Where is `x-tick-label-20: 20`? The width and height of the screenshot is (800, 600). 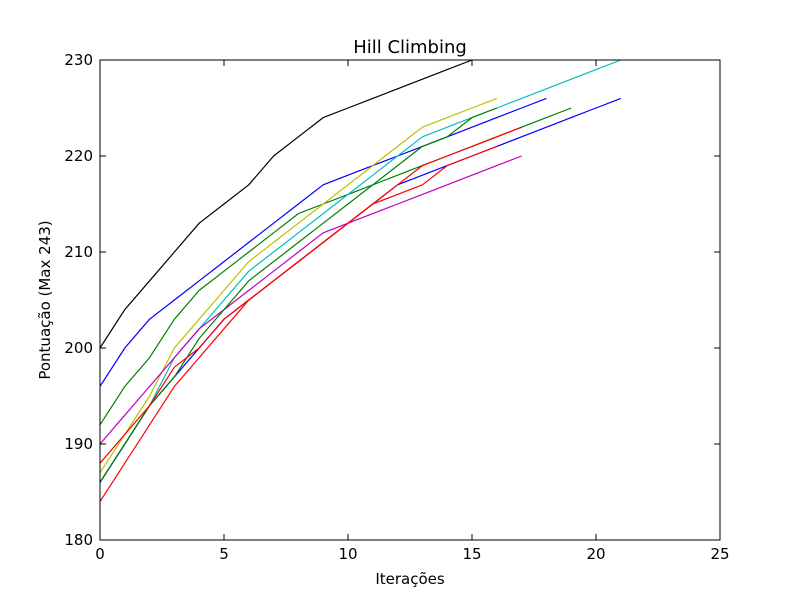 x-tick-label-20: 20 is located at coordinates (595, 554).